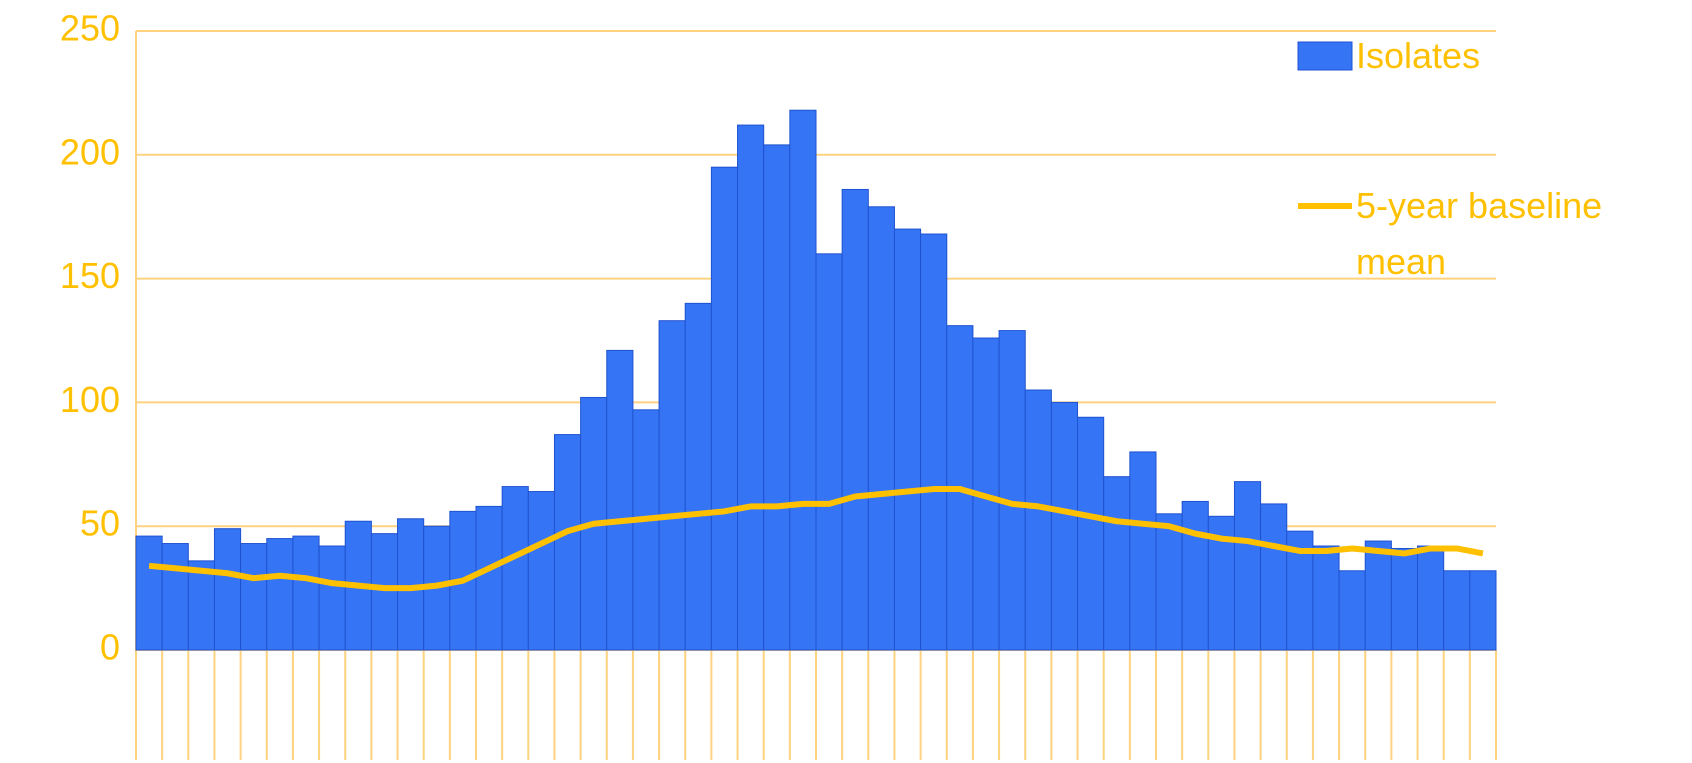  What do you see at coordinates (110, 647) in the screenshot?
I see `y-tick-label: 0` at bounding box center [110, 647].